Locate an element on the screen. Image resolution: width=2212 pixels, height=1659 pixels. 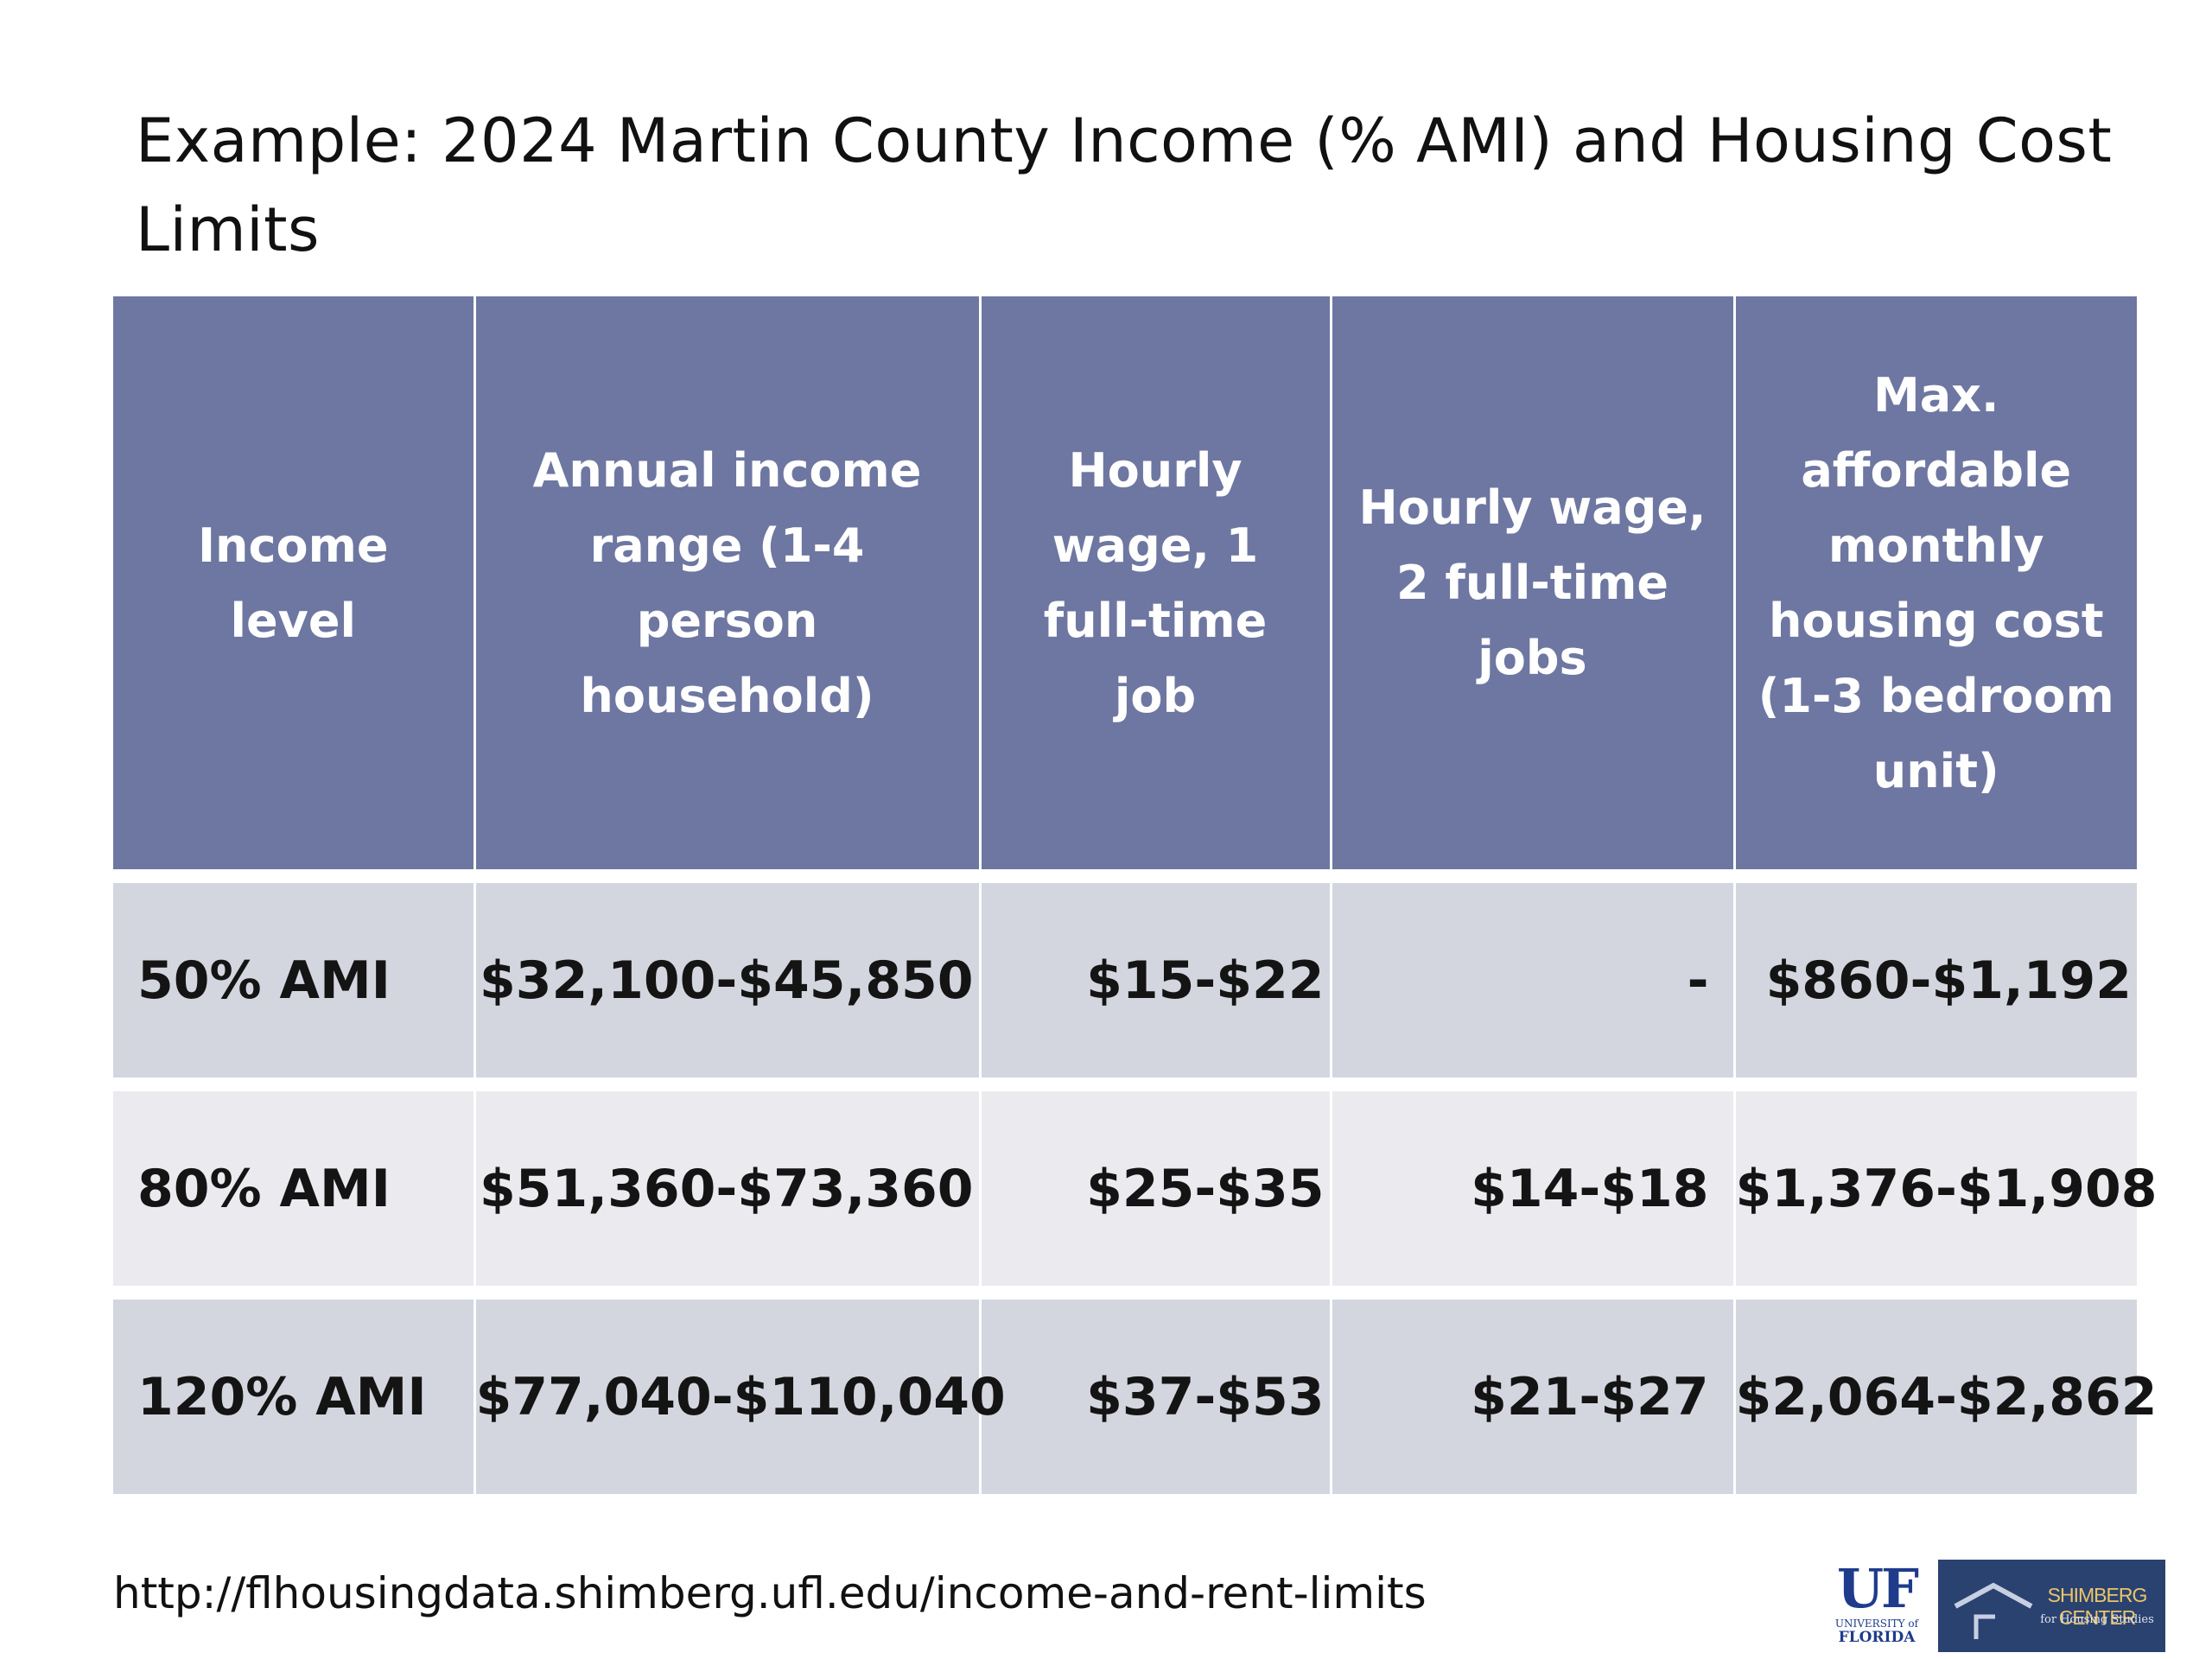
cell-annual-income-range: $51,360-$73,360 is located at coordinates (727, 1192).